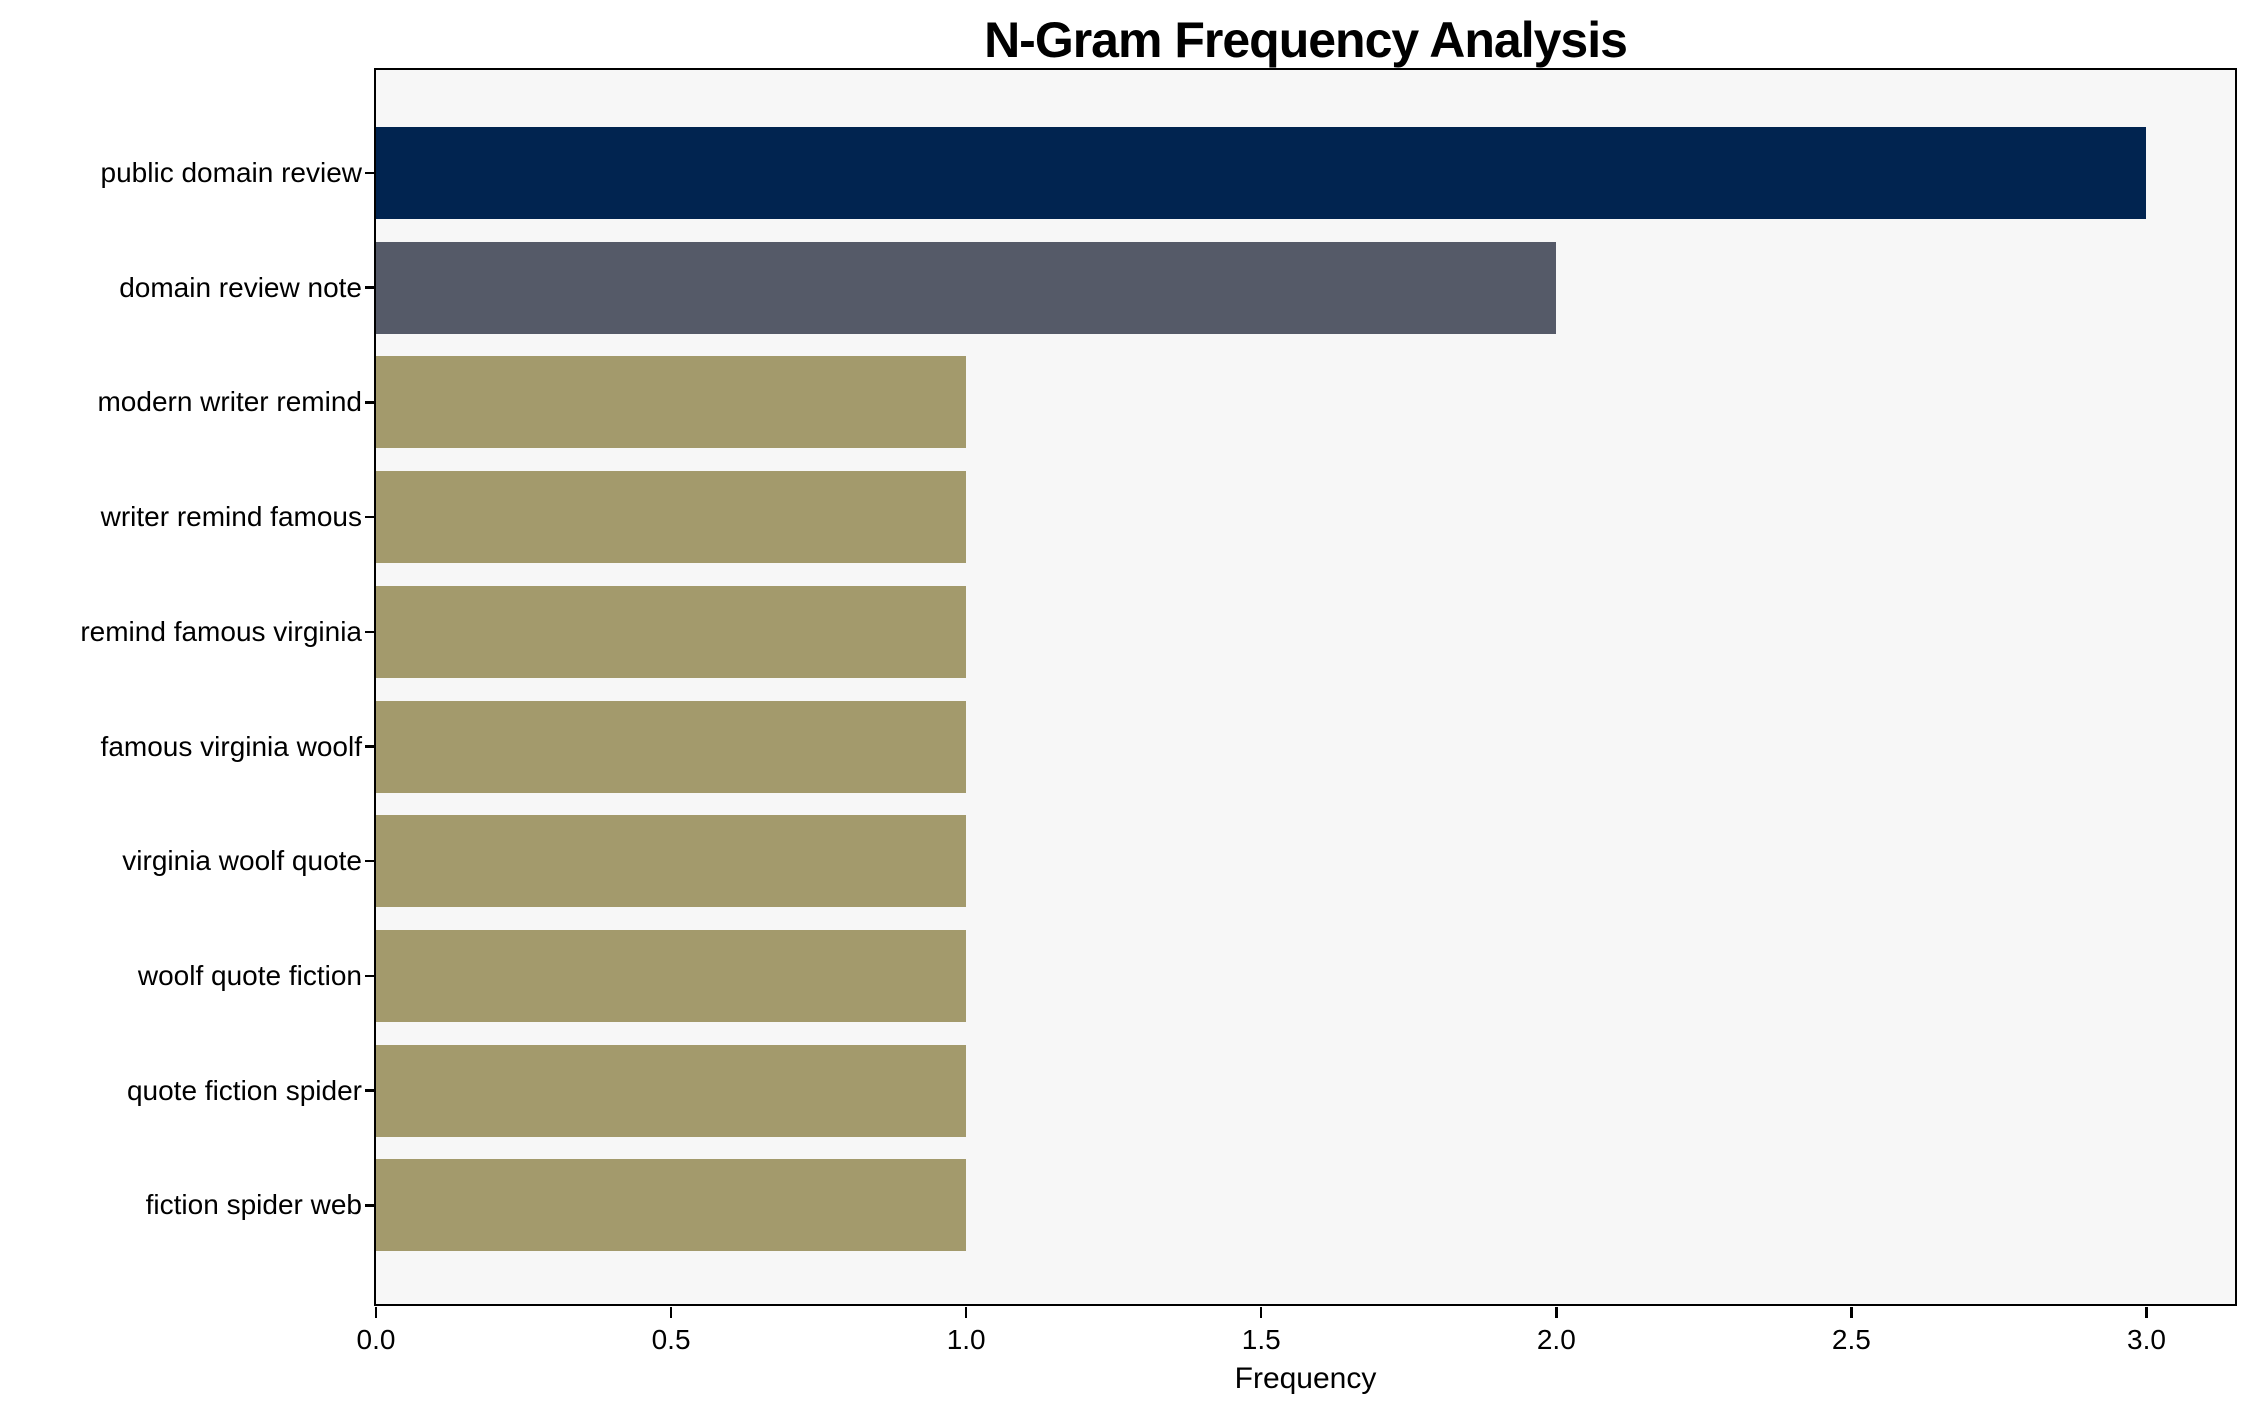  What do you see at coordinates (221, 631) in the screenshot?
I see `y-tick-label: remind famous virginia` at bounding box center [221, 631].